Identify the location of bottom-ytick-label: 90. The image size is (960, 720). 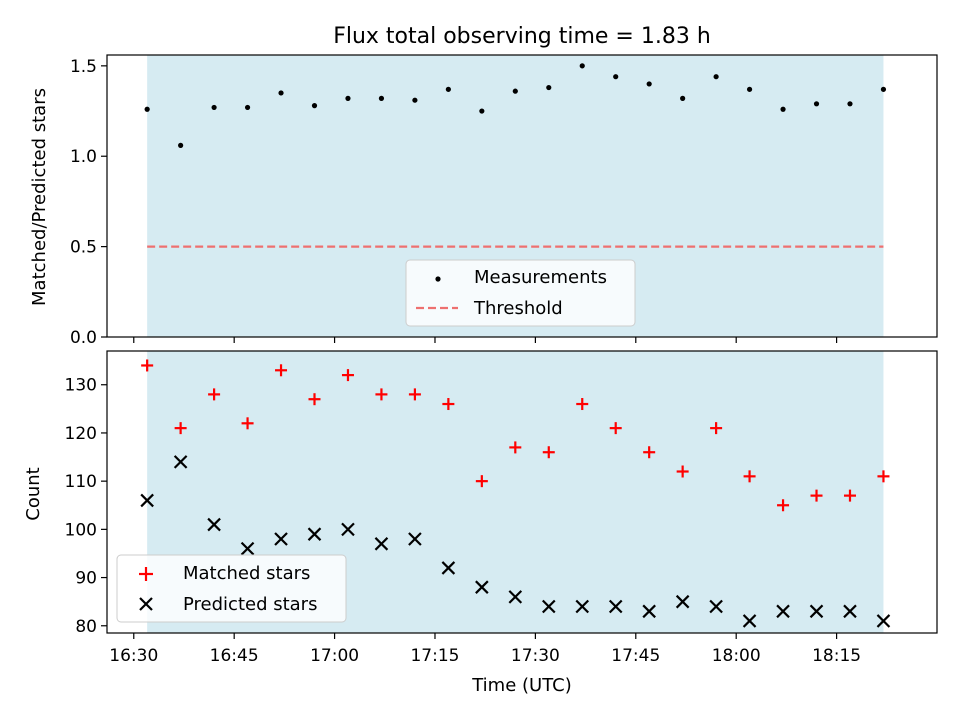
(86, 579).